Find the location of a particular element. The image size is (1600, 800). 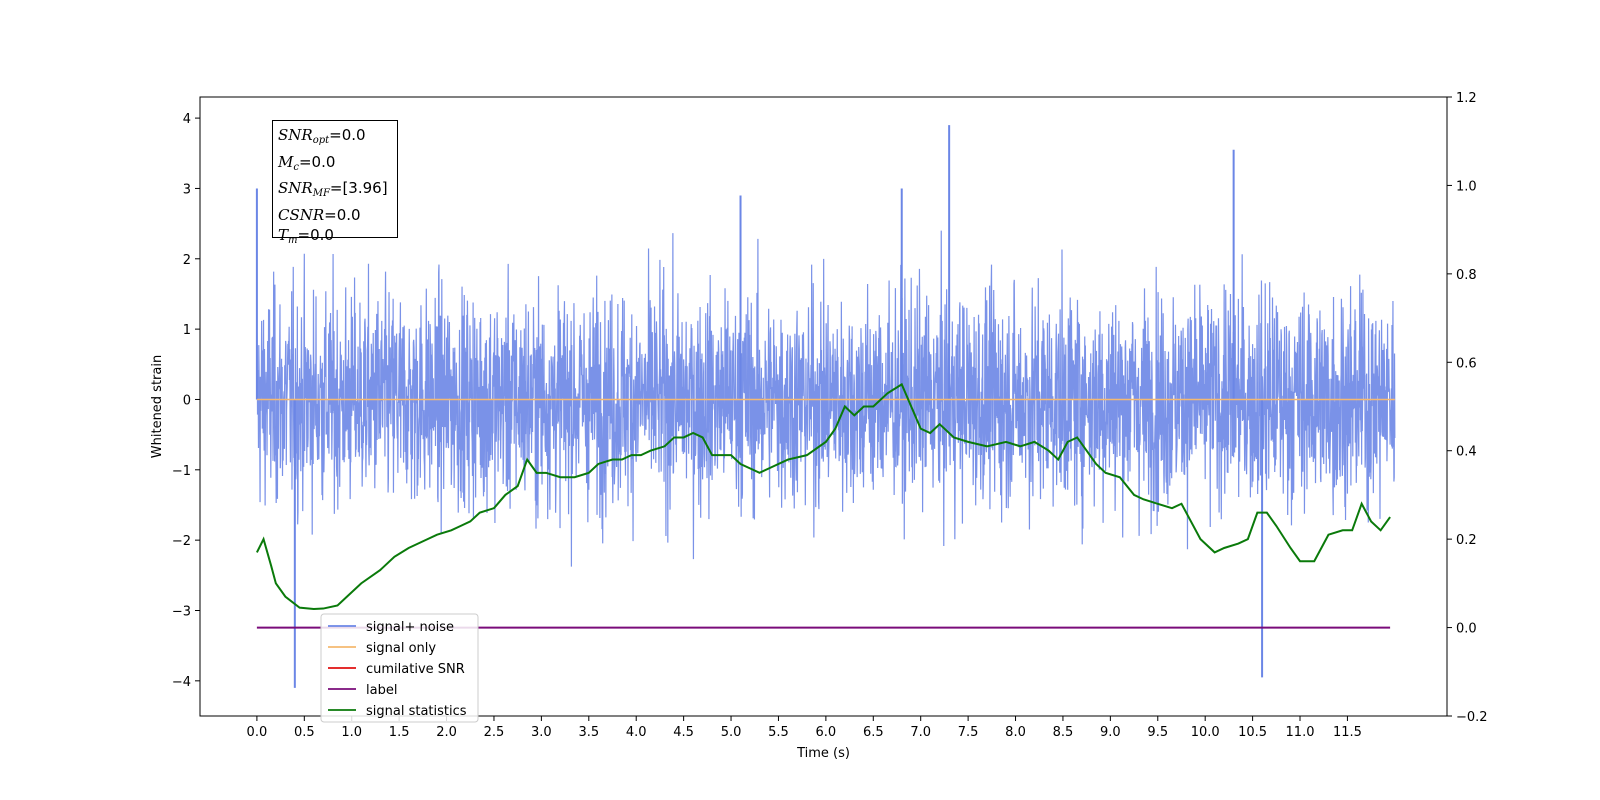

x-tick-label: 9.0 is located at coordinates (1110, 732).